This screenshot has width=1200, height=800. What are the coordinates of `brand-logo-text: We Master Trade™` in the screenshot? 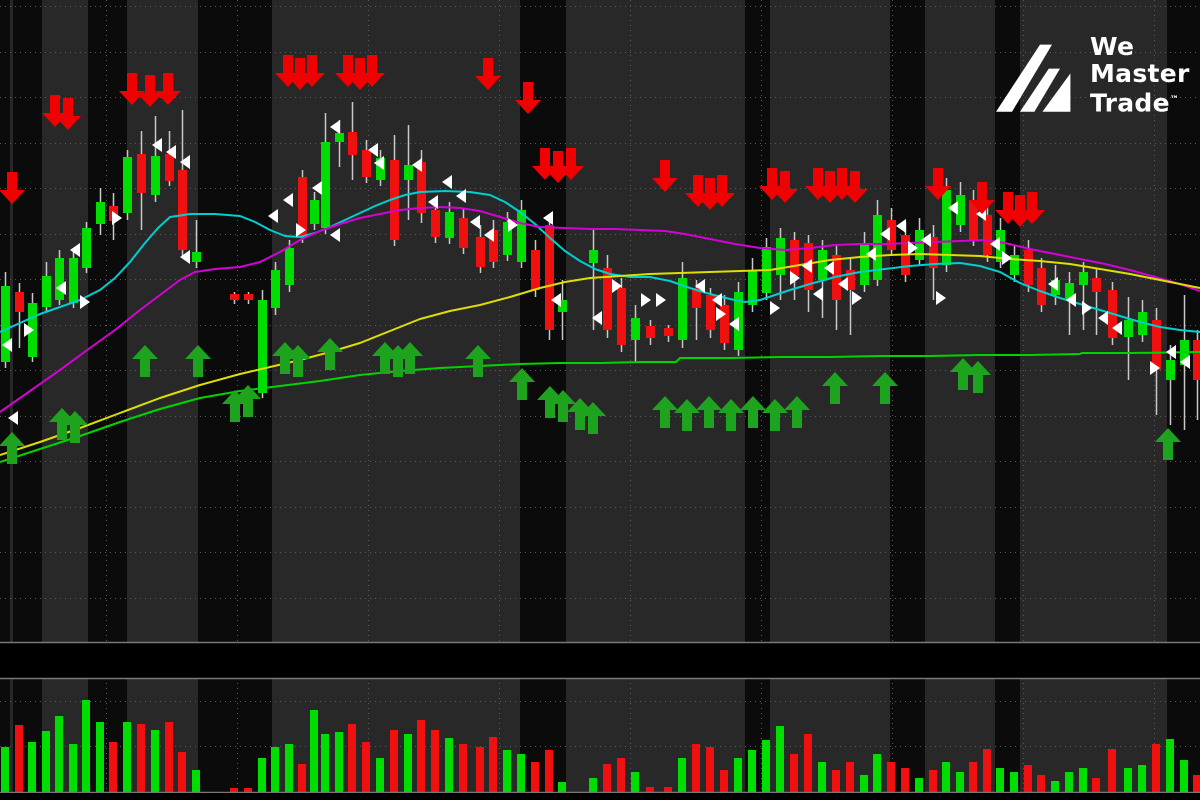 It's located at (1140, 74).